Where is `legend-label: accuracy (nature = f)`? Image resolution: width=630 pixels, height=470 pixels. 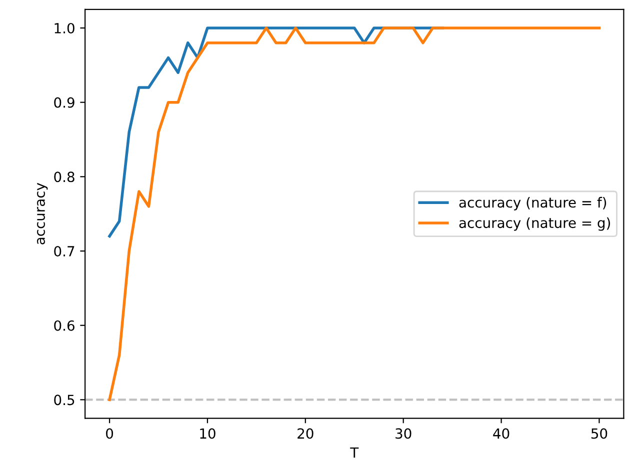 legend-label: accuracy (nature = f) is located at coordinates (532, 203).